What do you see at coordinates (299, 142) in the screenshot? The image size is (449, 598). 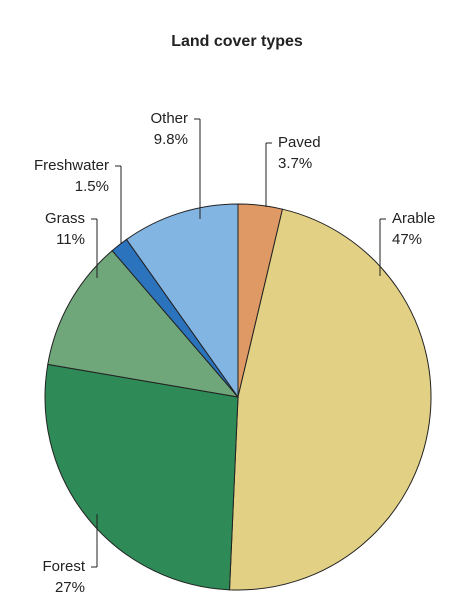 I see `slice-label: Paved` at bounding box center [299, 142].